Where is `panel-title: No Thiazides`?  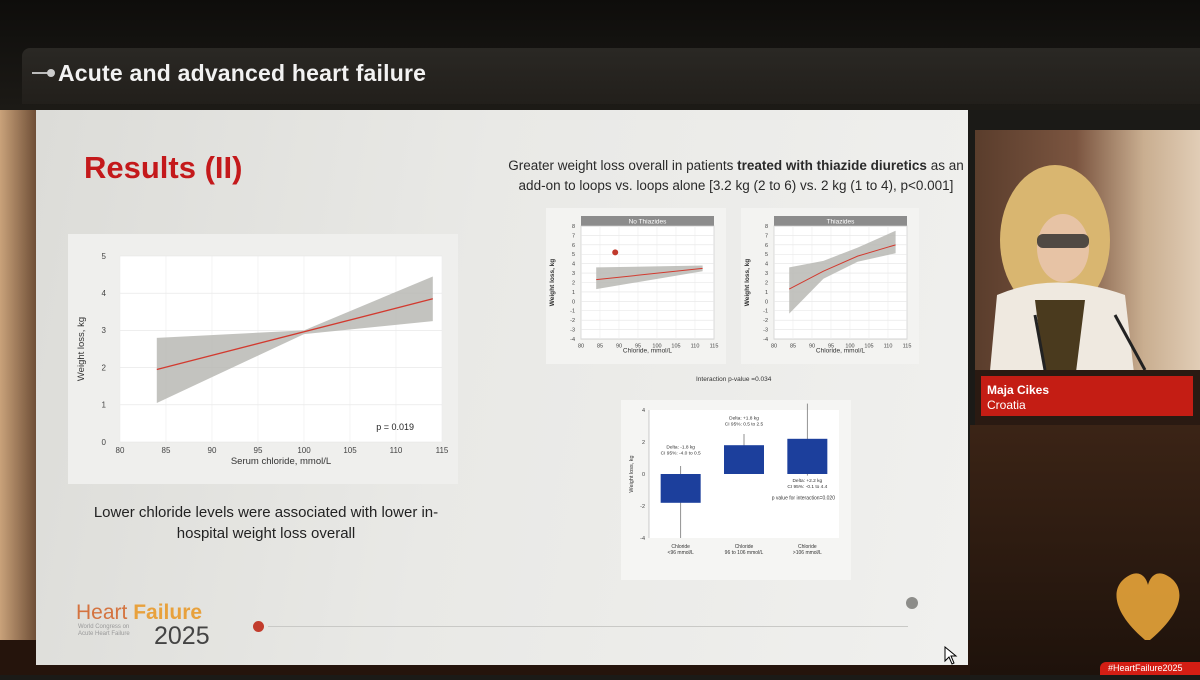
panel-title: No Thiazides is located at coordinates (648, 222).